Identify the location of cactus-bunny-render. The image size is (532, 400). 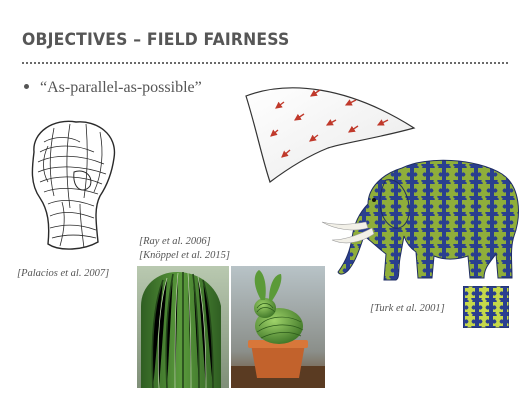
(278, 327).